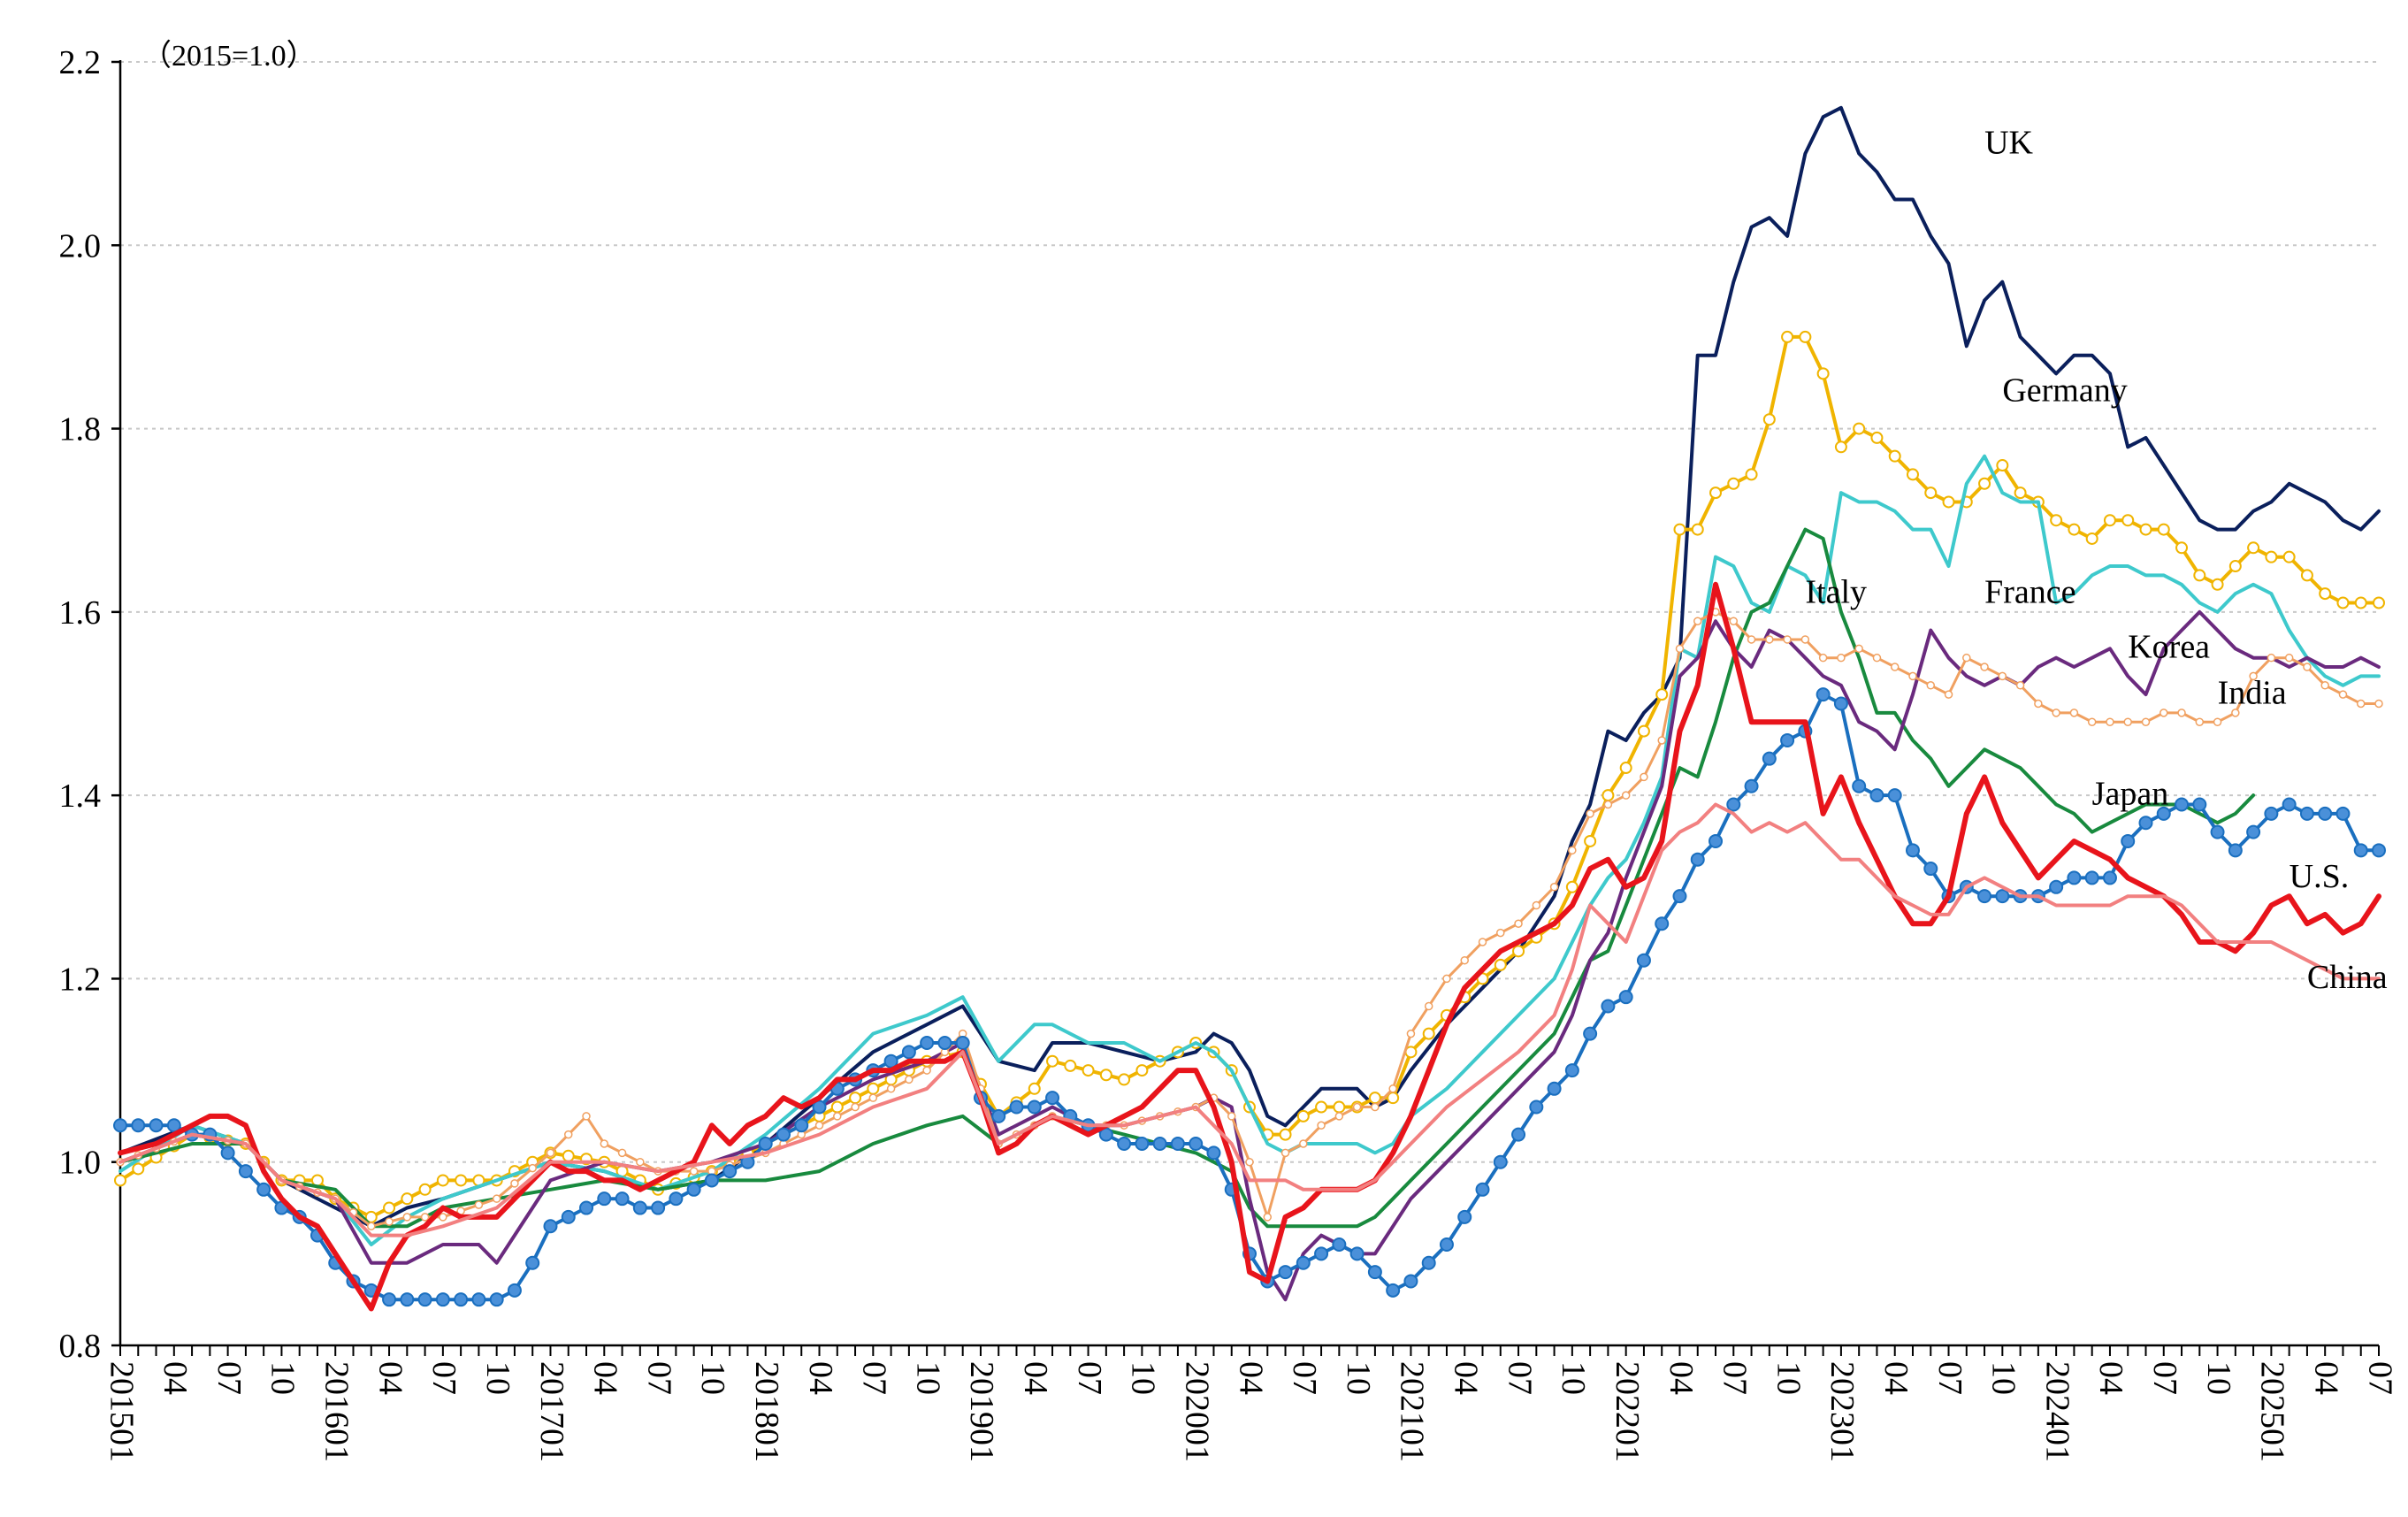 The width and height of the screenshot is (2408, 1517). Describe the element at coordinates (80, 1346) in the screenshot. I see `y-tick-label: 0.8` at that location.